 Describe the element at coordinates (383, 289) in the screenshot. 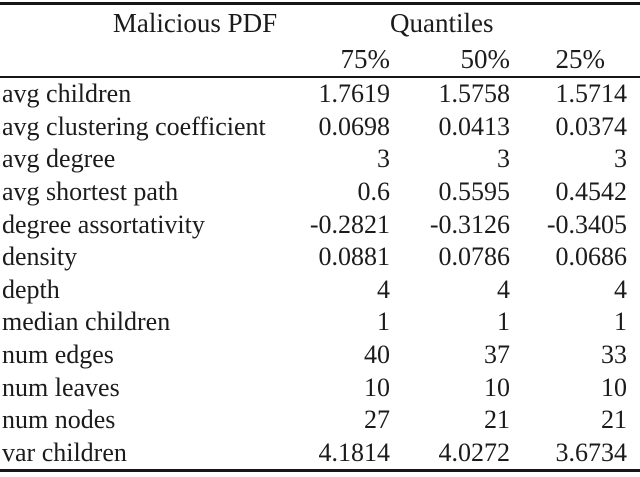

I see `value-q75: 4` at that location.